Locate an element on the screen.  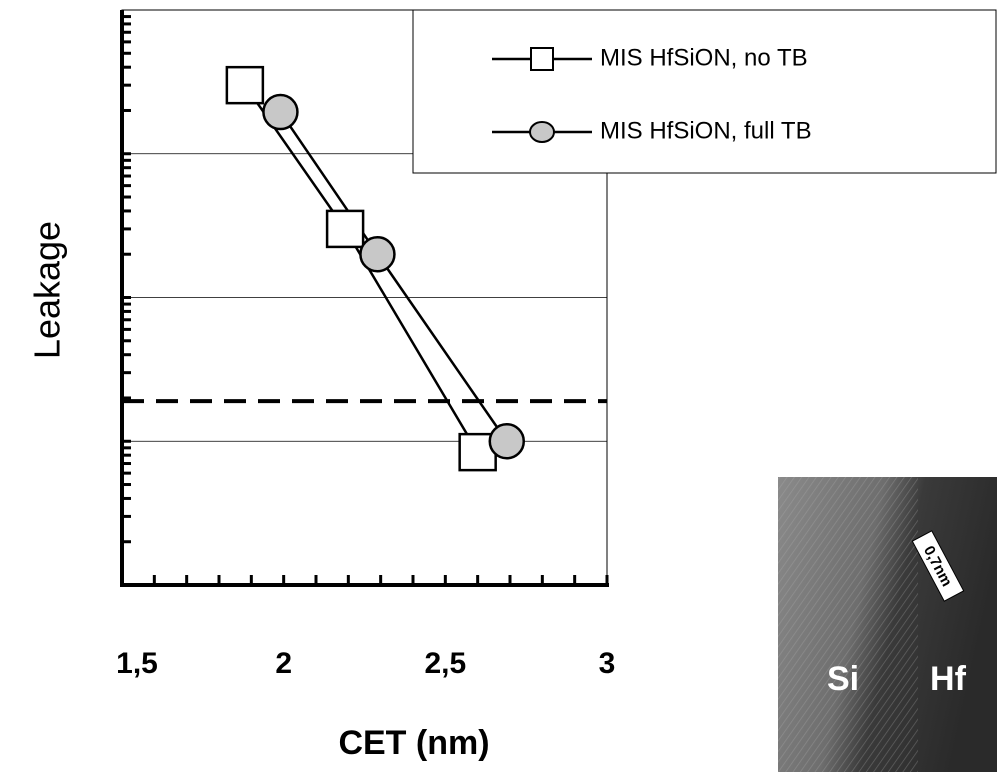
scale-box is located at coordinates (938, 566).